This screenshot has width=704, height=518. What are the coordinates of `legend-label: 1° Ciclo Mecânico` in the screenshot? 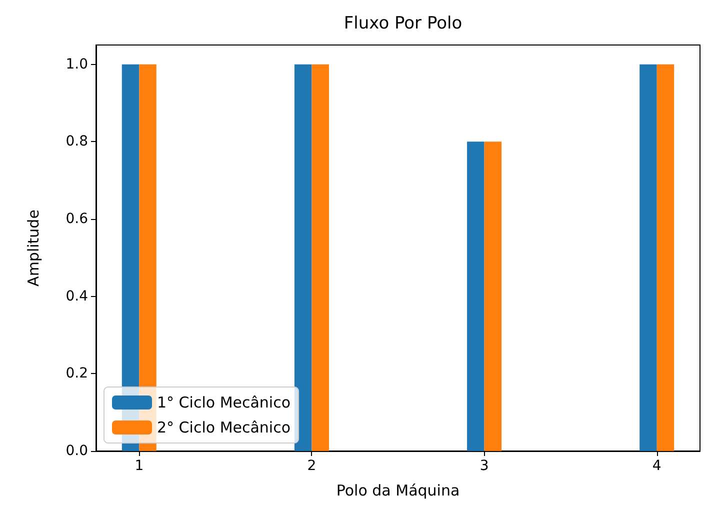 It's located at (224, 403).